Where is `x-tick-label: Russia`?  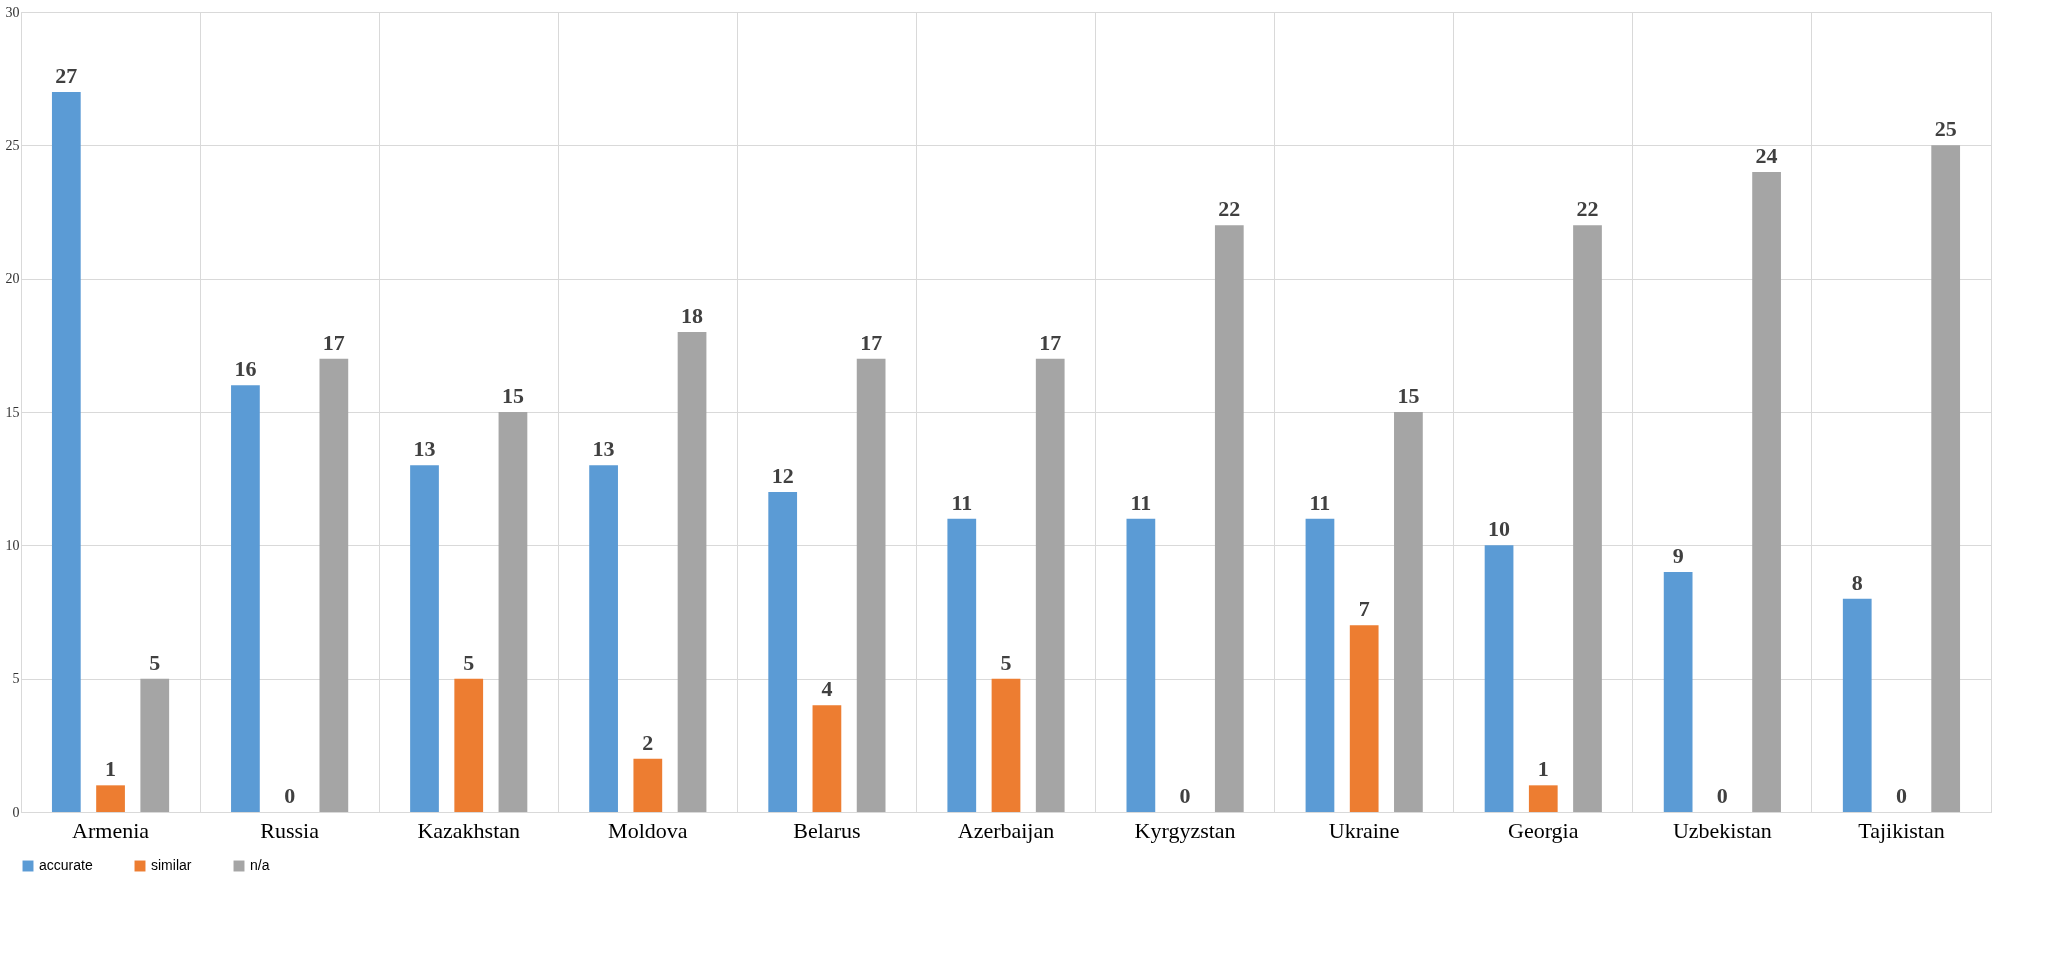
x-tick-label: Russia is located at coordinates (290, 830).